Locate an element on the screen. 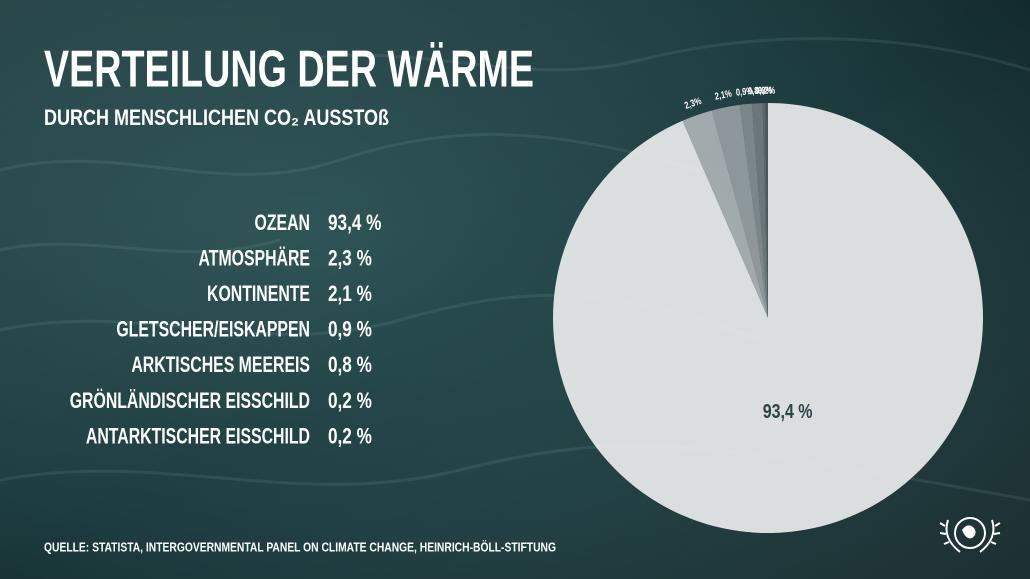  legend-value: 2,3 % is located at coordinates (350, 257).